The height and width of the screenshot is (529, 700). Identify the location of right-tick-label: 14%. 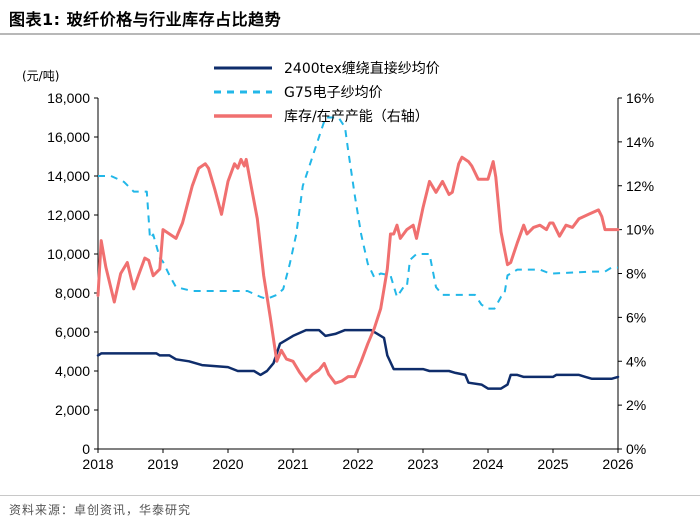
(640, 142).